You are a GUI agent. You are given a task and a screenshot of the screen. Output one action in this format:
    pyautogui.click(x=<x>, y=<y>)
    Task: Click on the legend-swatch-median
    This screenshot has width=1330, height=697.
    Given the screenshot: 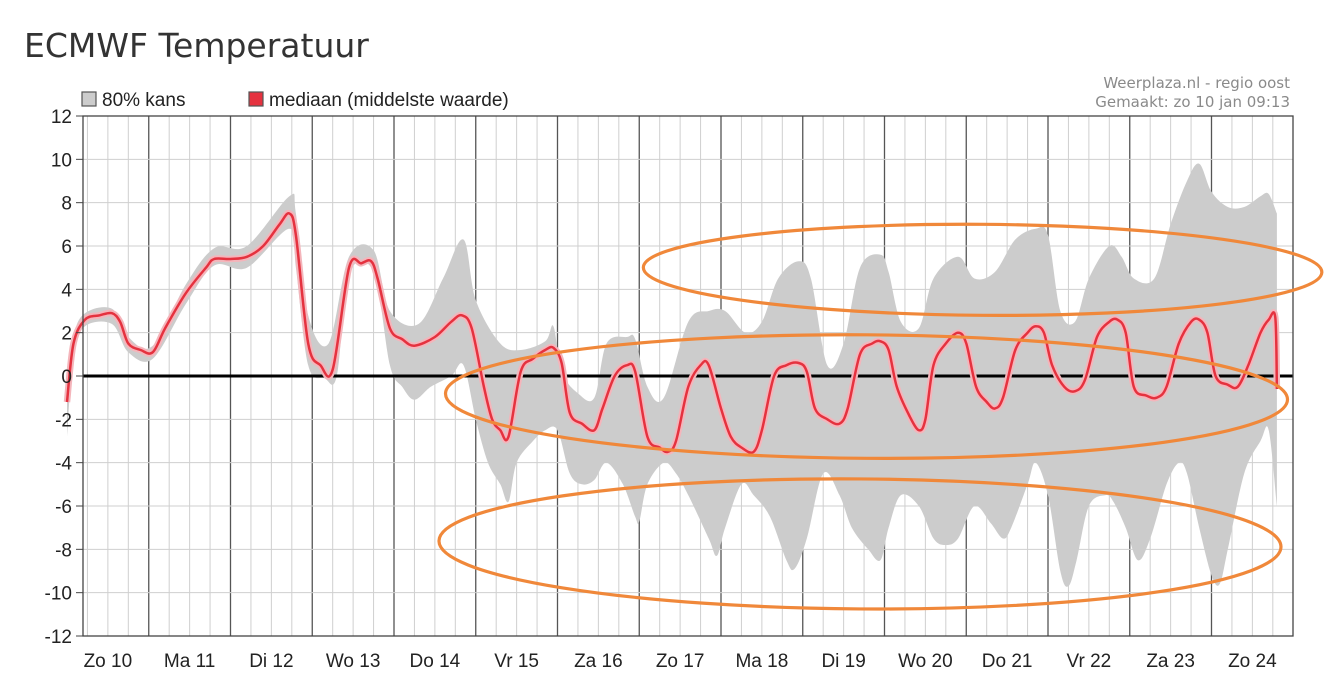 What is the action you would take?
    pyautogui.click(x=256, y=99)
    